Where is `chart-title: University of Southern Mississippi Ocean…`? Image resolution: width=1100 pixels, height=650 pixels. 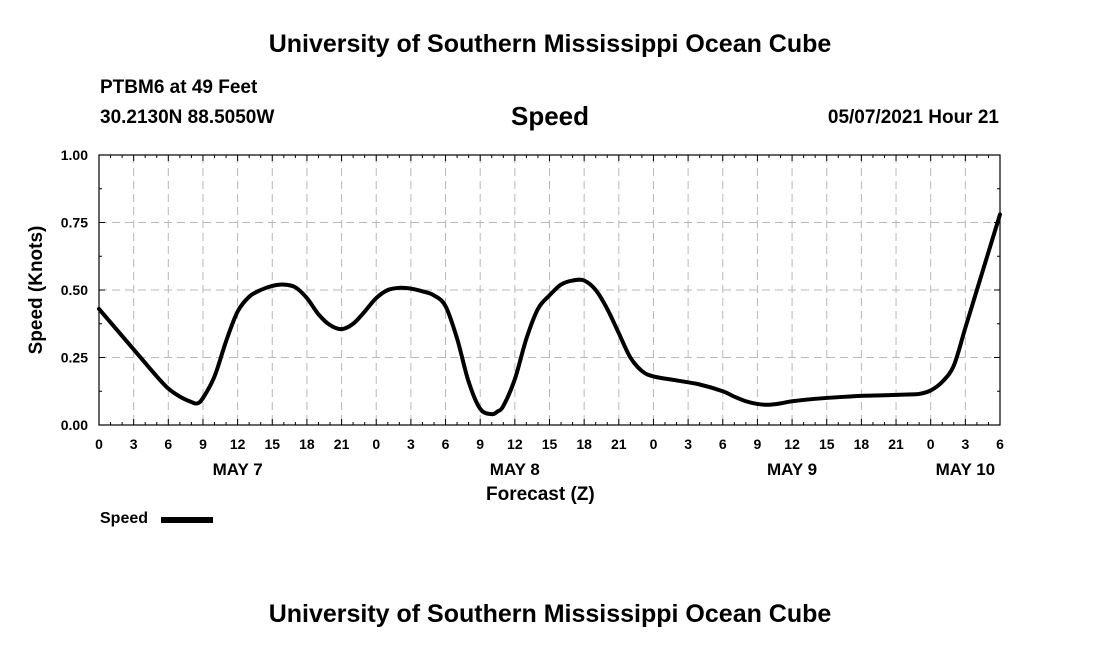
chart-title: University of Southern Mississippi Ocean… is located at coordinates (550, 44).